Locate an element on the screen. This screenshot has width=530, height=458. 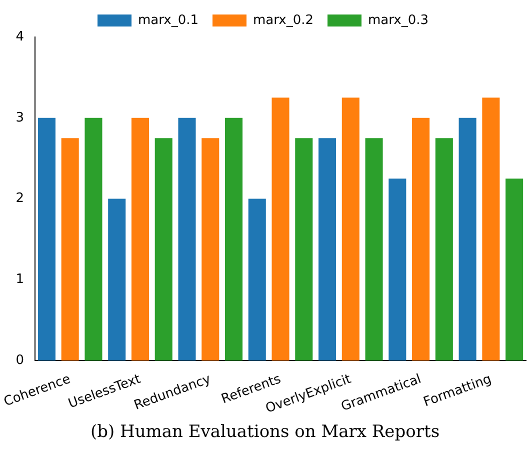
legend-label: marx_0.1 is located at coordinates (168, 20).